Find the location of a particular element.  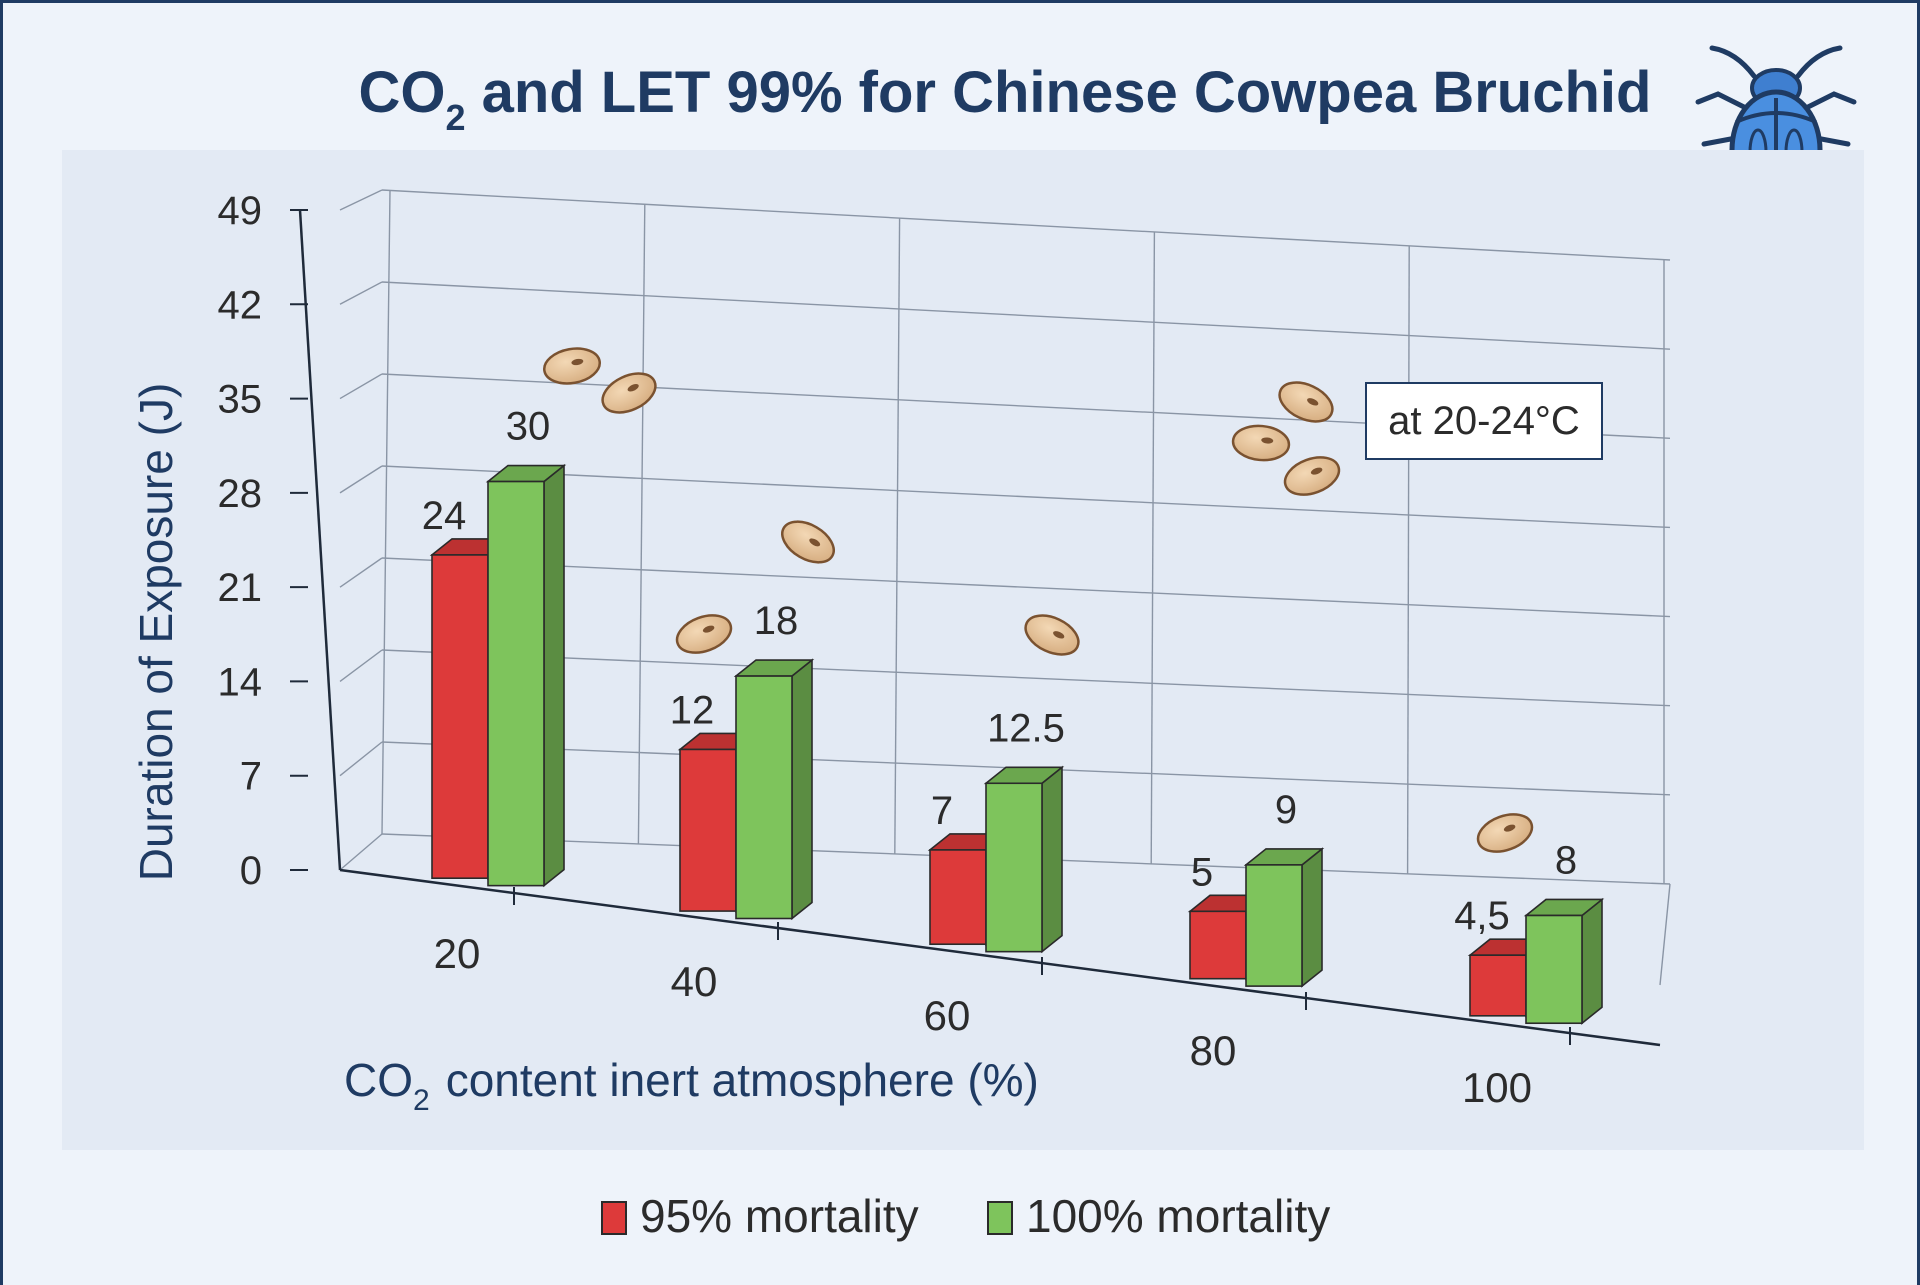

y-tick-label: 0 is located at coordinates (251, 871).